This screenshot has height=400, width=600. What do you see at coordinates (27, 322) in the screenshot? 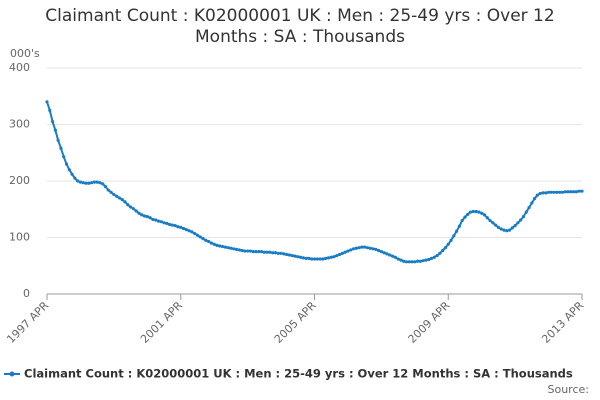
I see `x-tick-label: 1997 APR` at bounding box center [27, 322].